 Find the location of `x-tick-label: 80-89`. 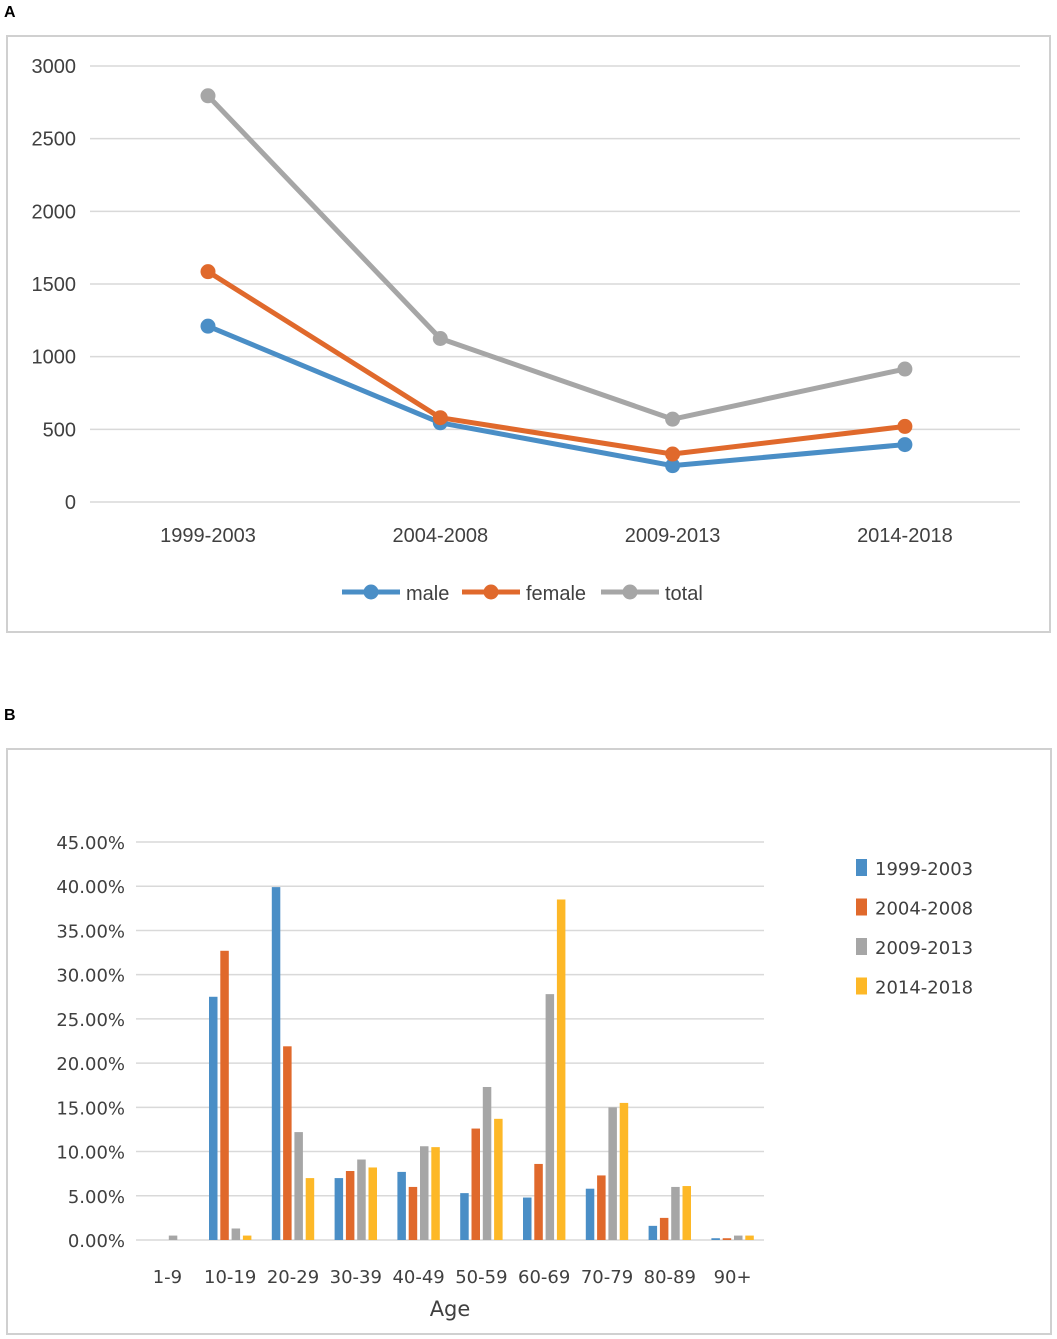

x-tick-label: 80-89 is located at coordinates (670, 1277).